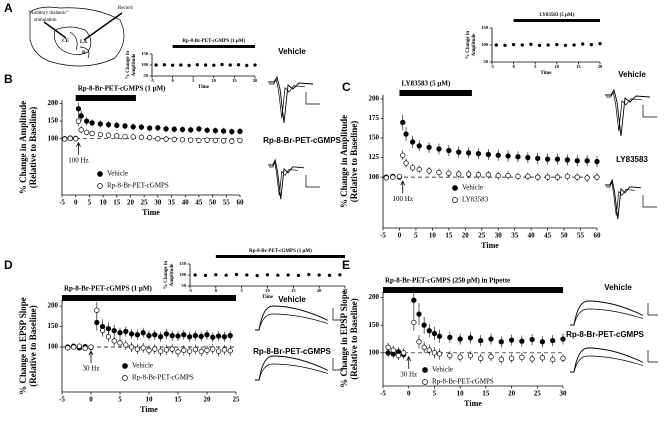  I want to click on x-tick-label: 35, so click(515, 236).